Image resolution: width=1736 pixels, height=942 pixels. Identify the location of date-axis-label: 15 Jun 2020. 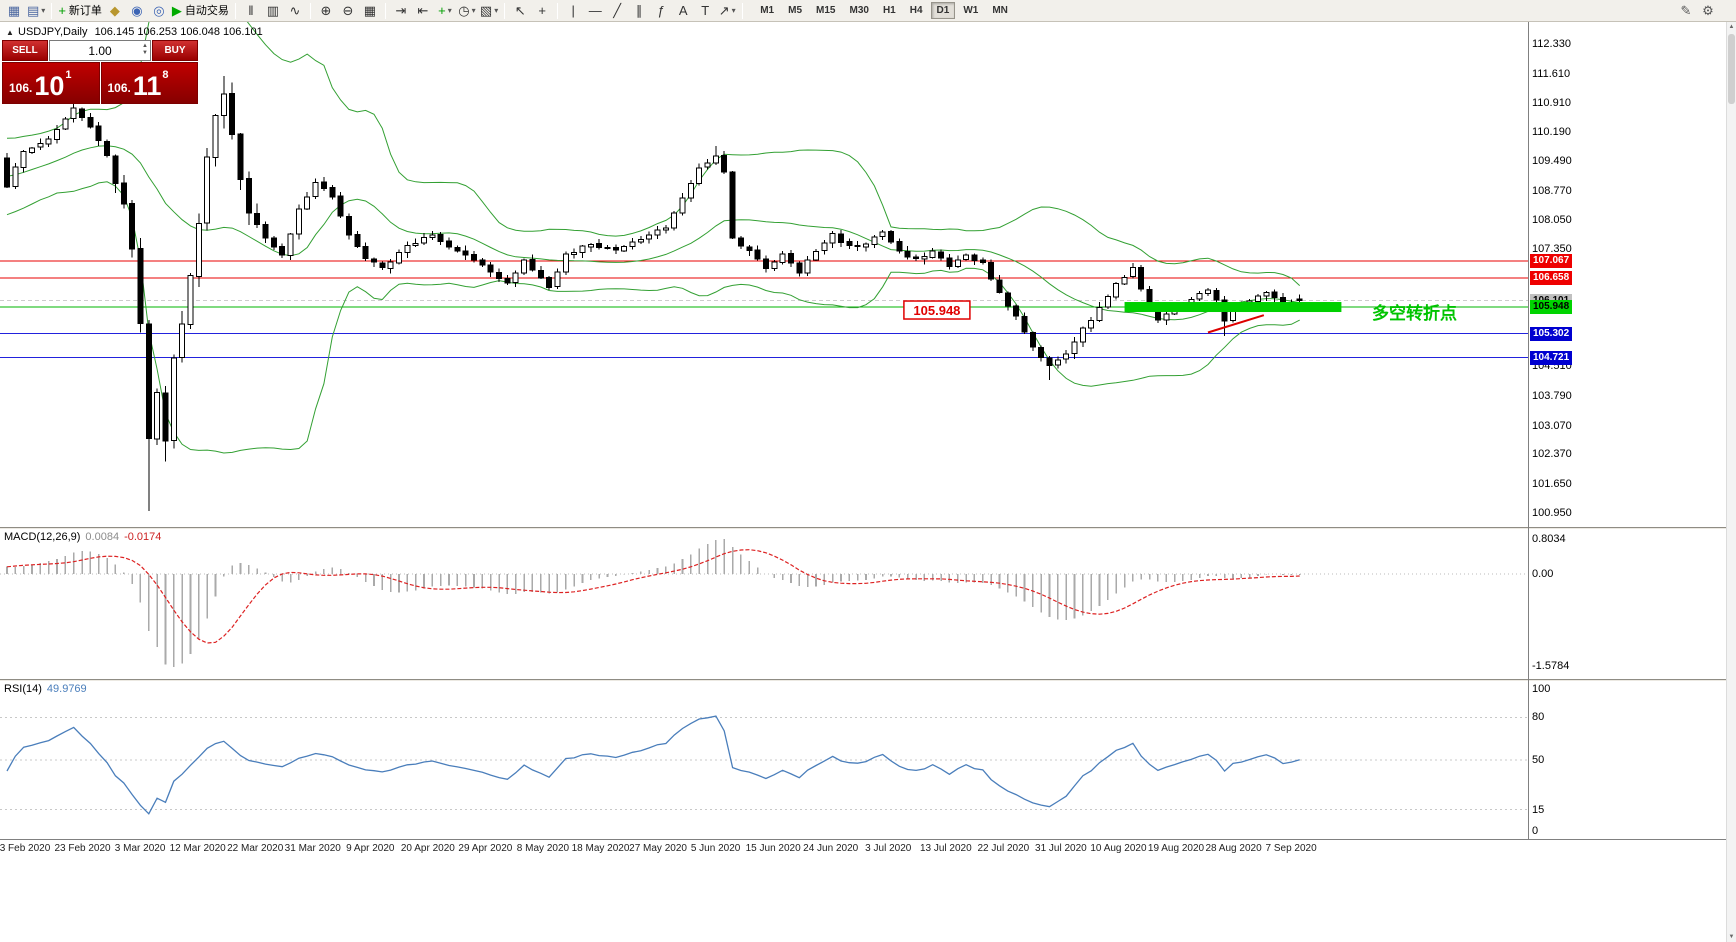
(773, 848).